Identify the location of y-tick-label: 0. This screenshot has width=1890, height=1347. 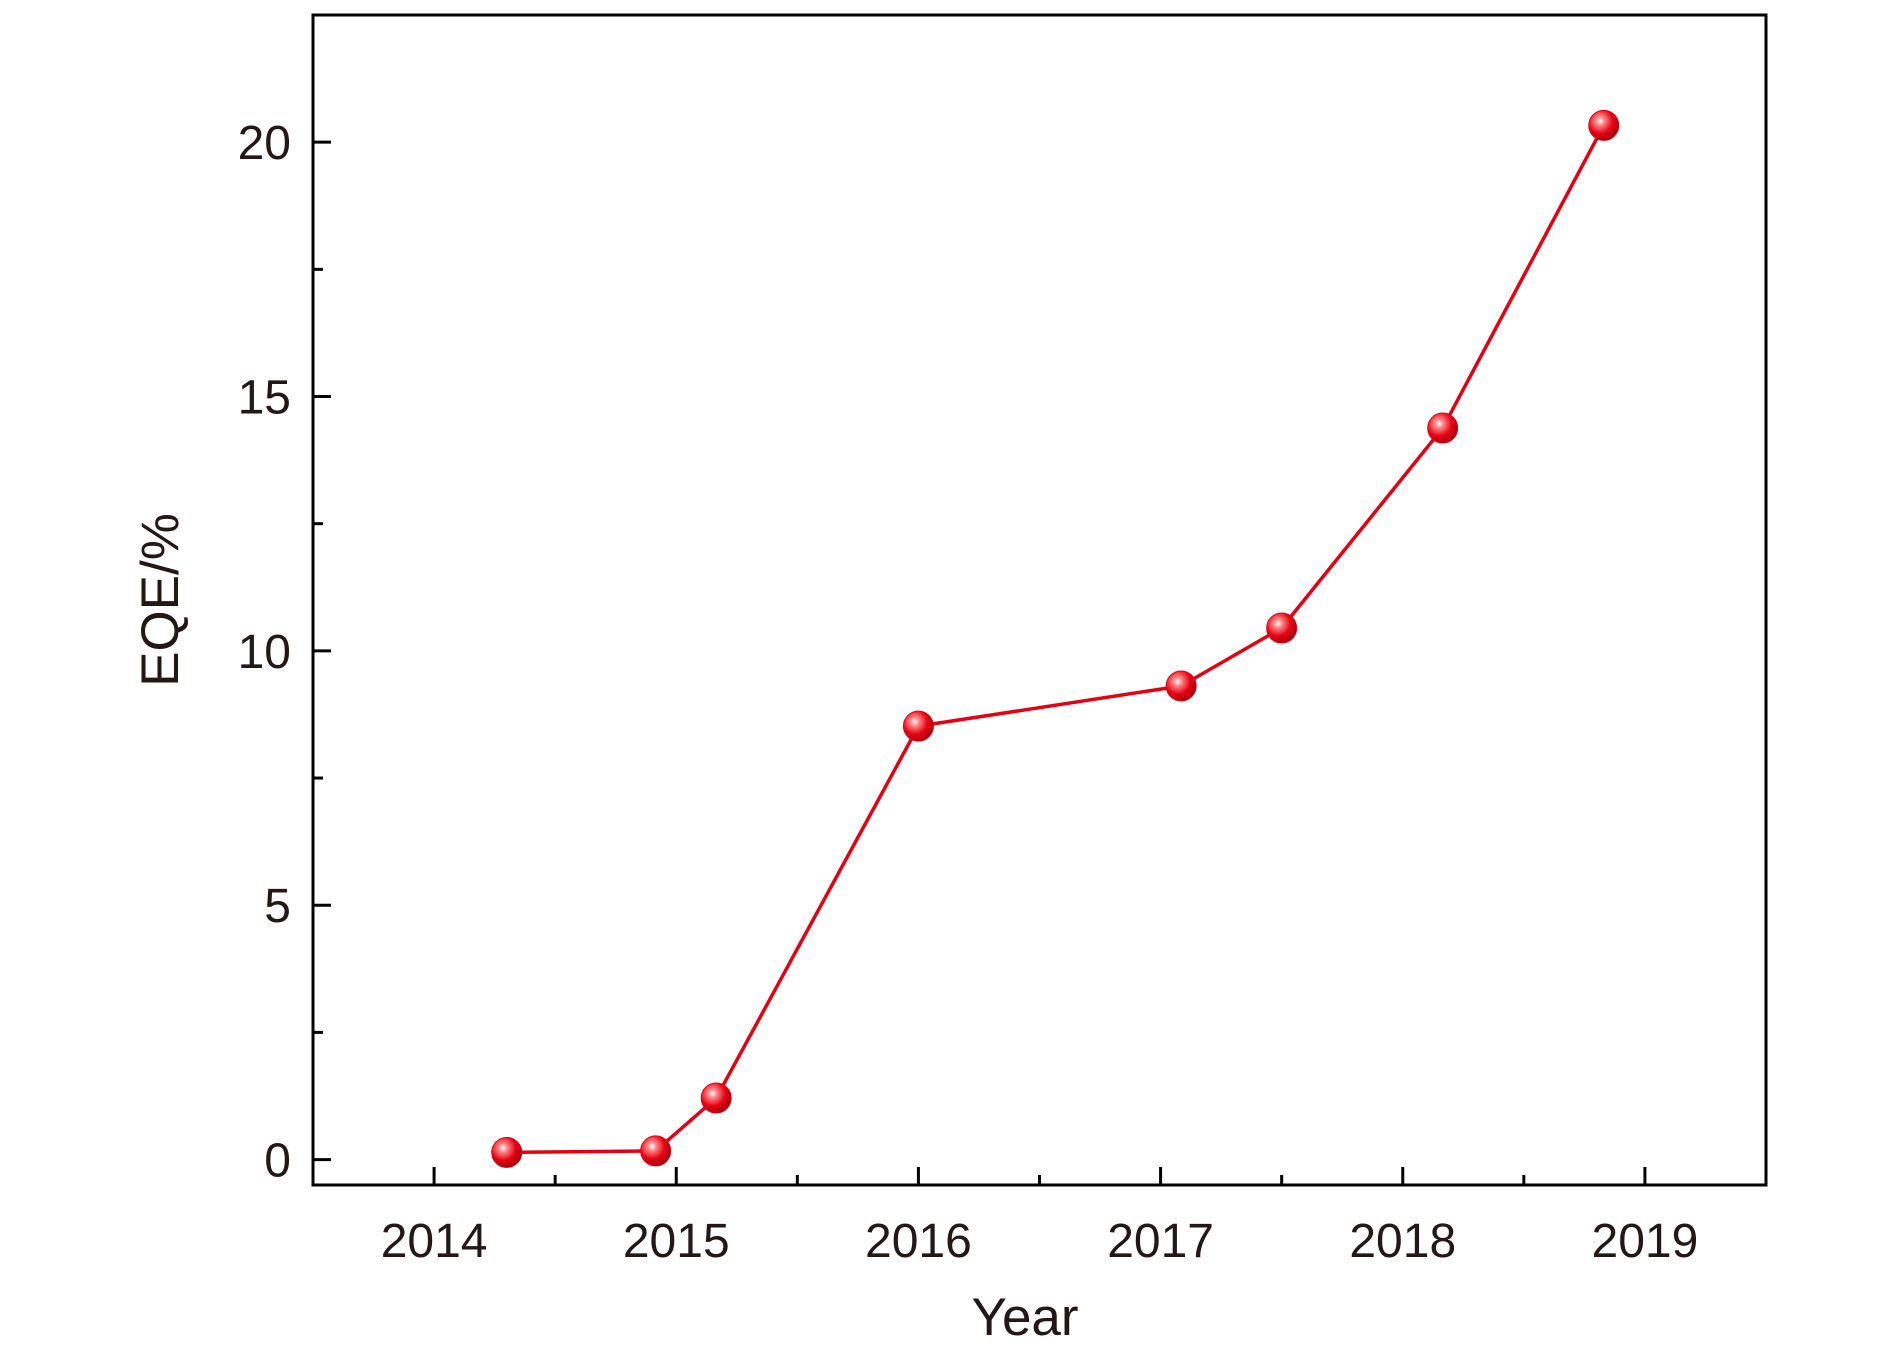
(277, 1161).